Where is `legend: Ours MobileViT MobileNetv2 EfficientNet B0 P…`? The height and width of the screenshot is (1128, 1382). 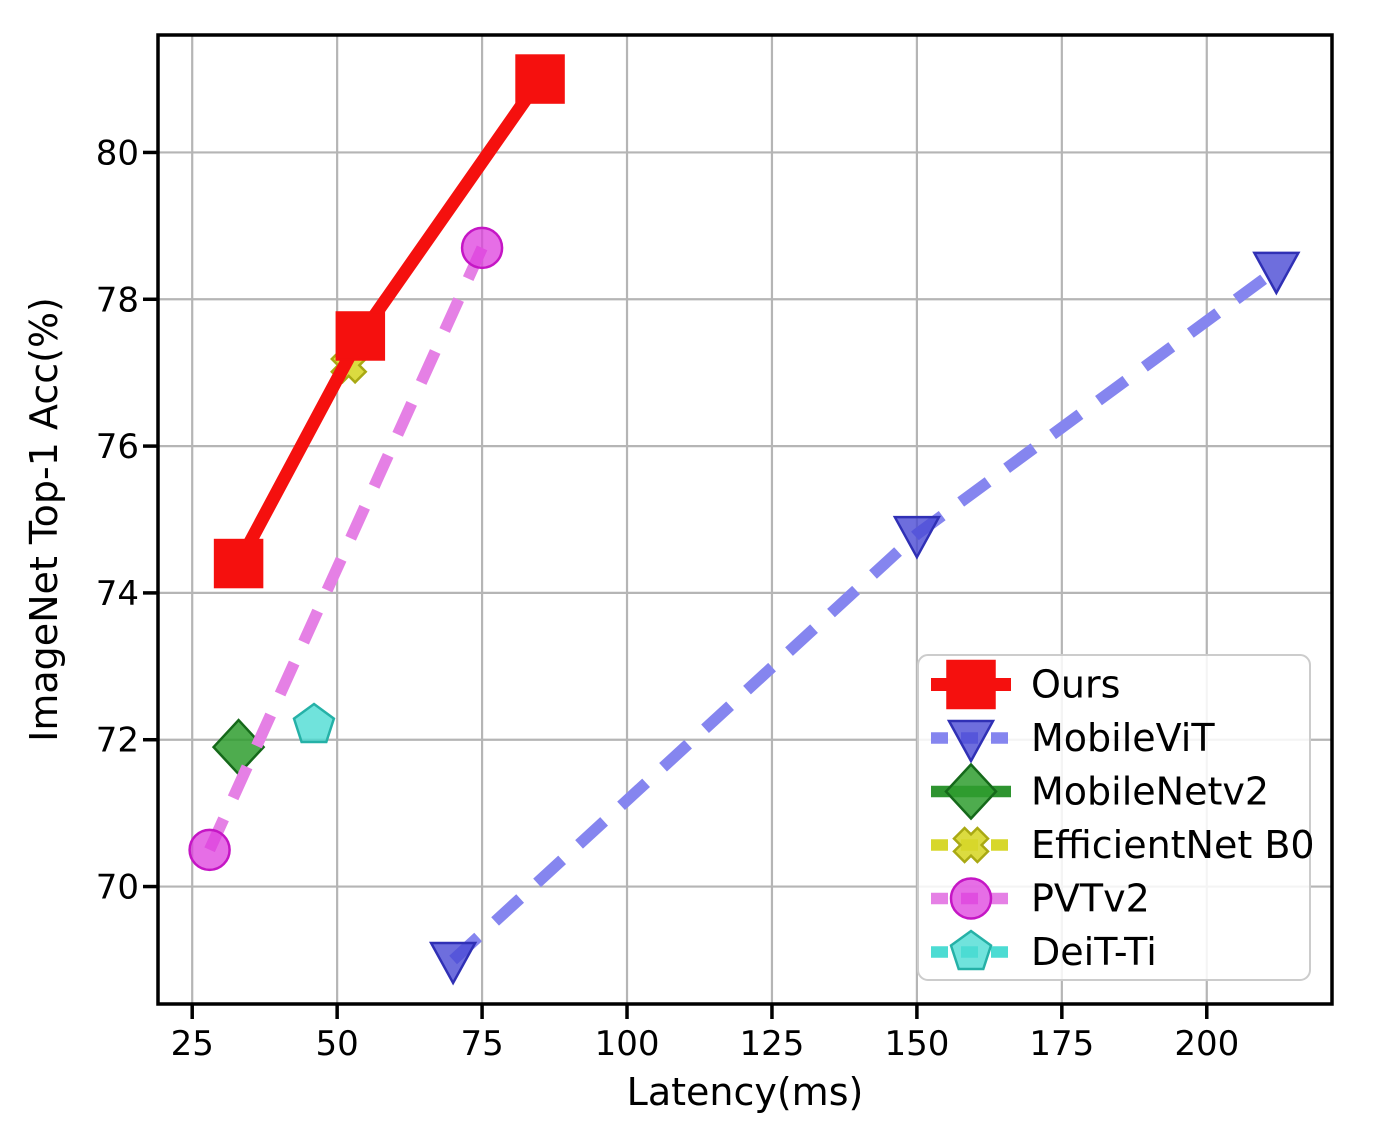 legend: Ours MobileViT MobileNetv2 EfficientNet B0 P… is located at coordinates (1116, 817).